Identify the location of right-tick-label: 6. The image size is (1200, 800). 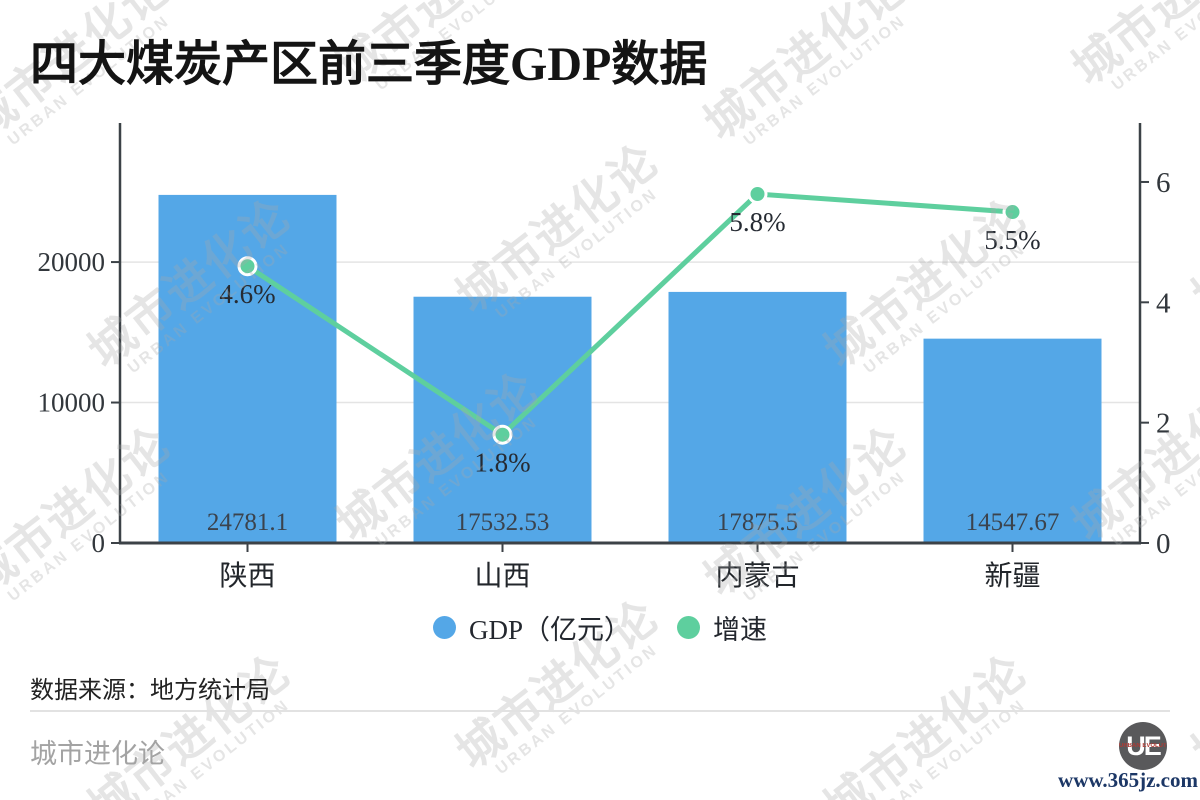
(1163, 183).